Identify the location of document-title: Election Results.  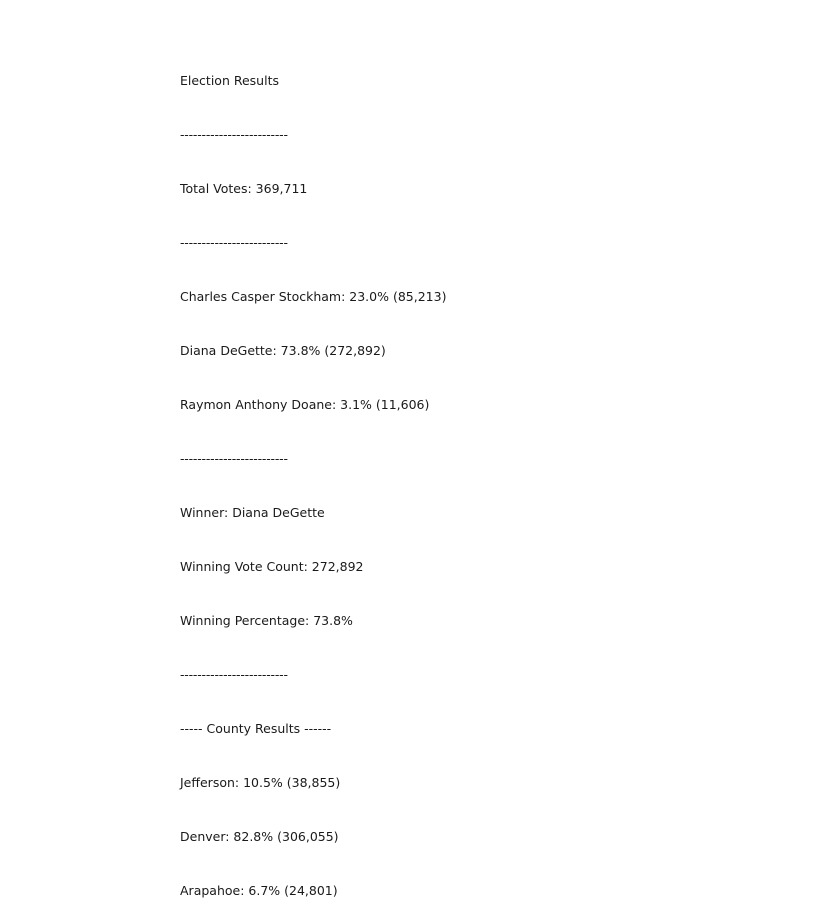
(229, 80).